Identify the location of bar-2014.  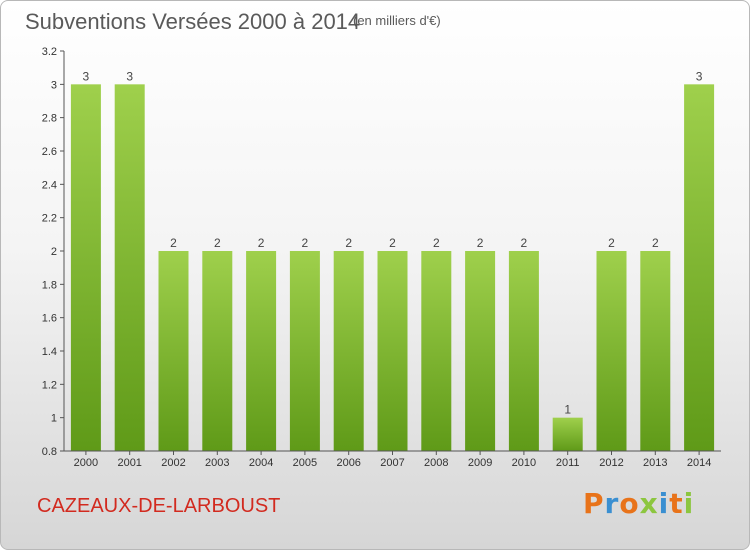
(699, 267).